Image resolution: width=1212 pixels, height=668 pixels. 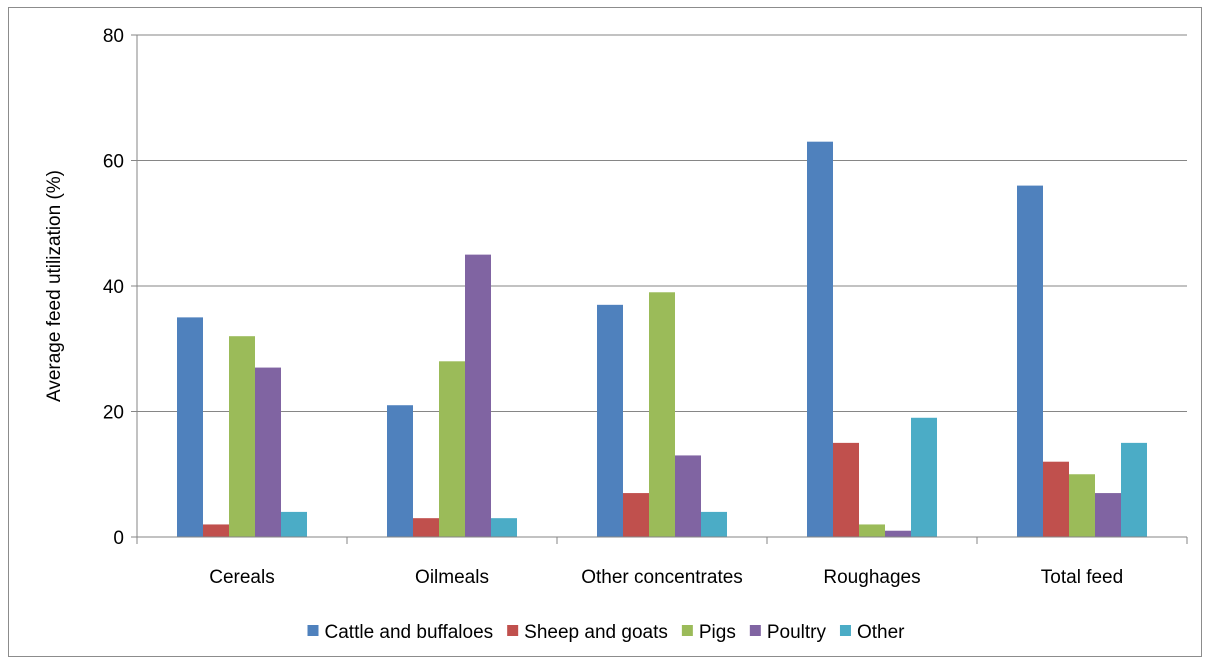 I want to click on x-tick-label: Roughages, so click(x=871, y=577).